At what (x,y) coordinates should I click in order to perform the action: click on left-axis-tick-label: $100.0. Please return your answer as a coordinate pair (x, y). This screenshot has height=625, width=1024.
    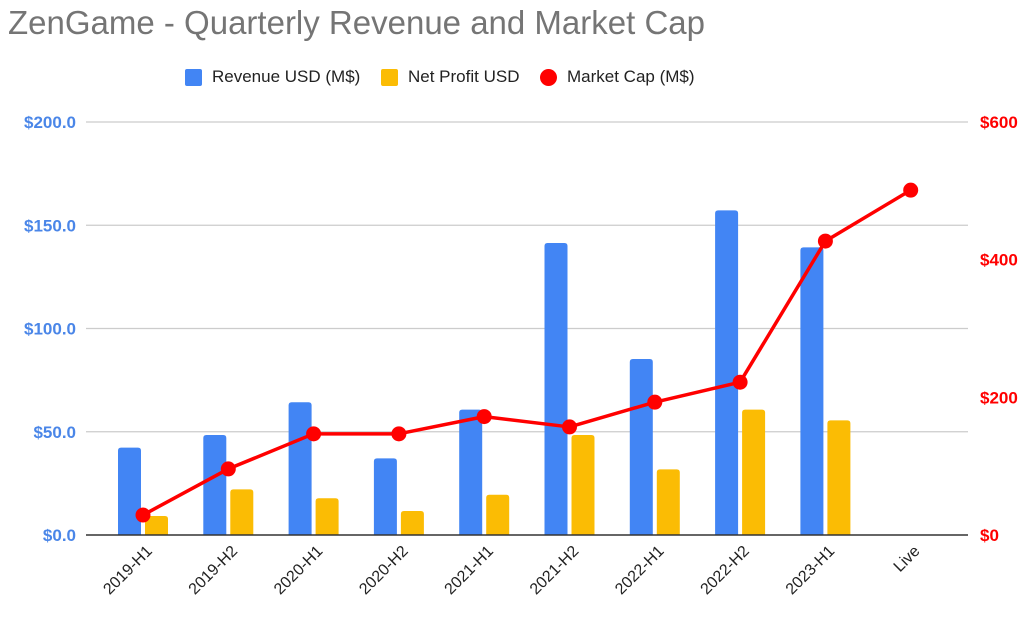
    Looking at the image, I should click on (50, 329).